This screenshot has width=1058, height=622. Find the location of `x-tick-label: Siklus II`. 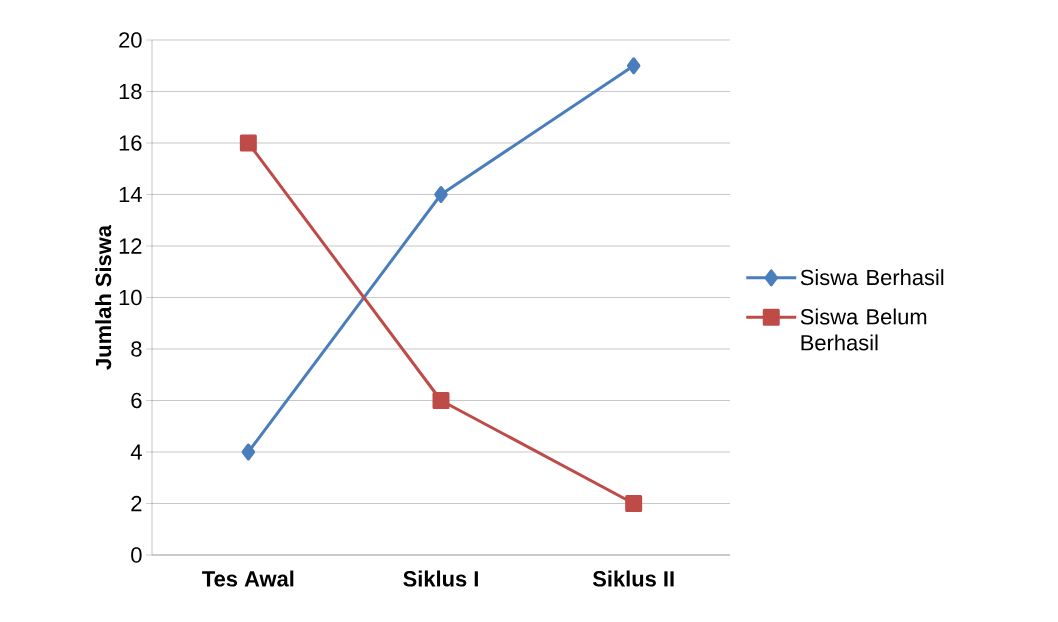

x-tick-label: Siklus II is located at coordinates (633, 578).